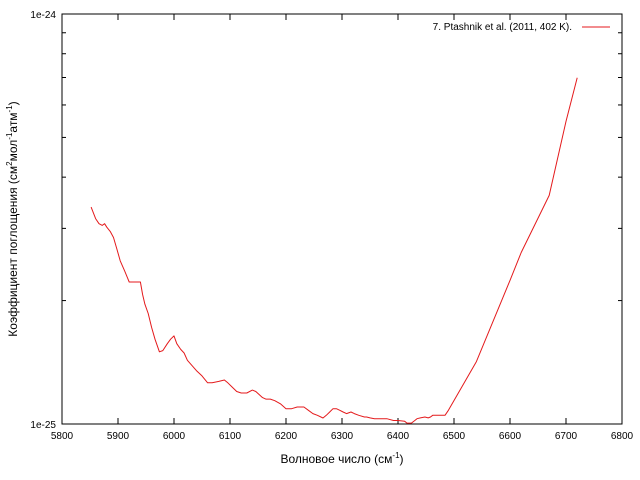 This screenshot has height=480, width=640. Describe the element at coordinates (566, 436) in the screenshot. I see `x-tick-label: 6700` at that location.